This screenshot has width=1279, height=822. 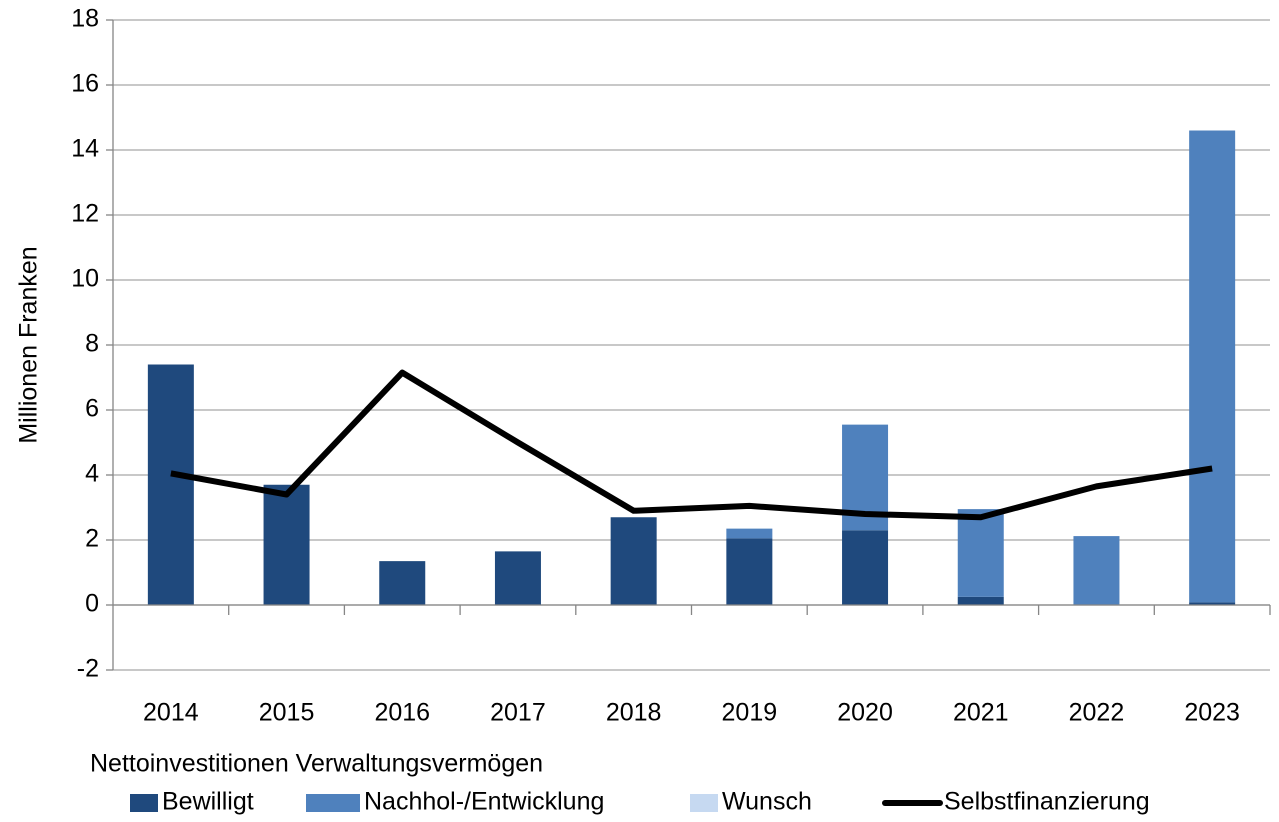 What do you see at coordinates (865, 713) in the screenshot?
I see `x-tick-label: 2020` at bounding box center [865, 713].